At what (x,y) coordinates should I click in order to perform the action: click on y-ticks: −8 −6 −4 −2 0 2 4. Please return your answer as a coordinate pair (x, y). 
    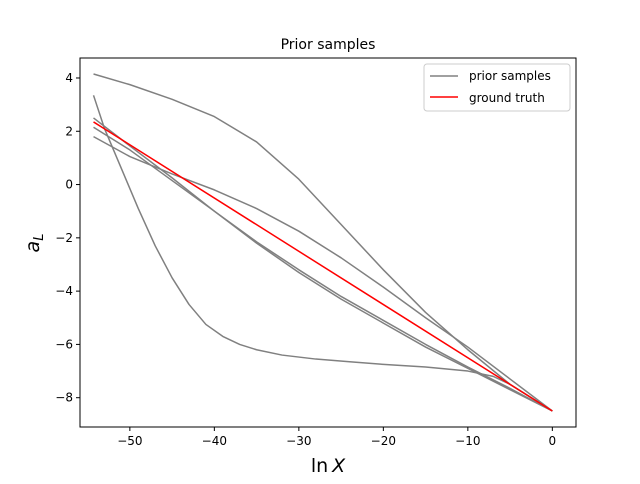
    Looking at the image, I should click on (67, 238).